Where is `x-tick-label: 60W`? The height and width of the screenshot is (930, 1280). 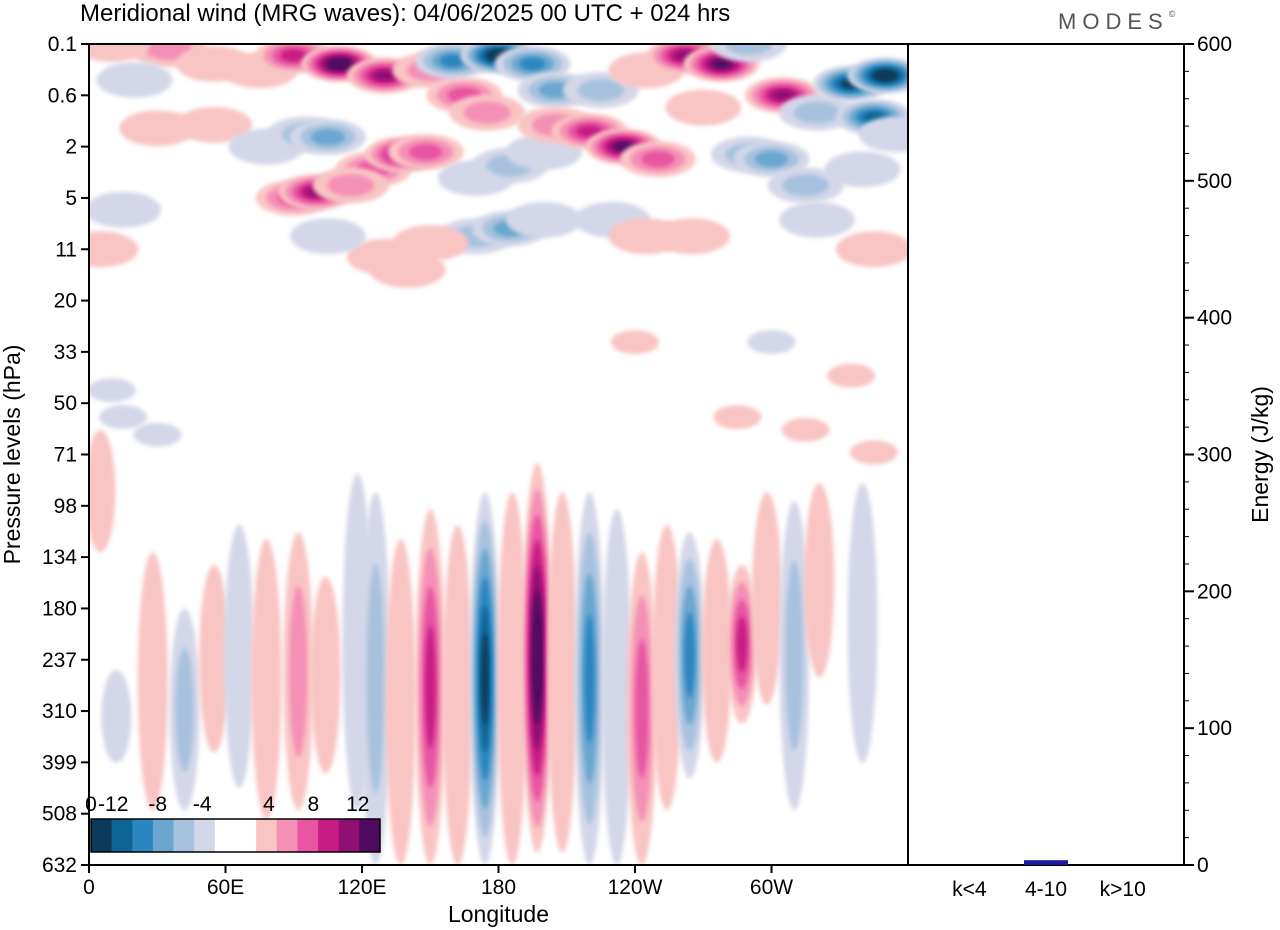 x-tick-label: 60W is located at coordinates (771, 887).